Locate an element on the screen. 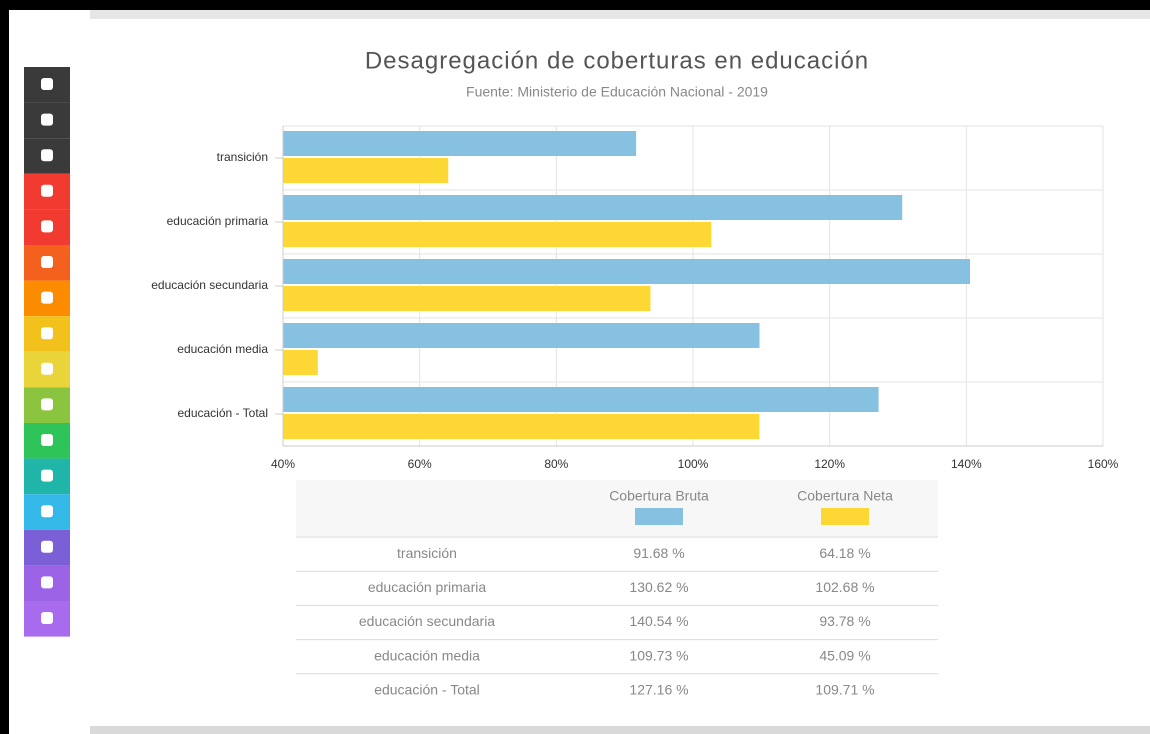 Image resolution: width=1150 pixels, height=734 pixels. row-label: educación - Total is located at coordinates (427, 690).